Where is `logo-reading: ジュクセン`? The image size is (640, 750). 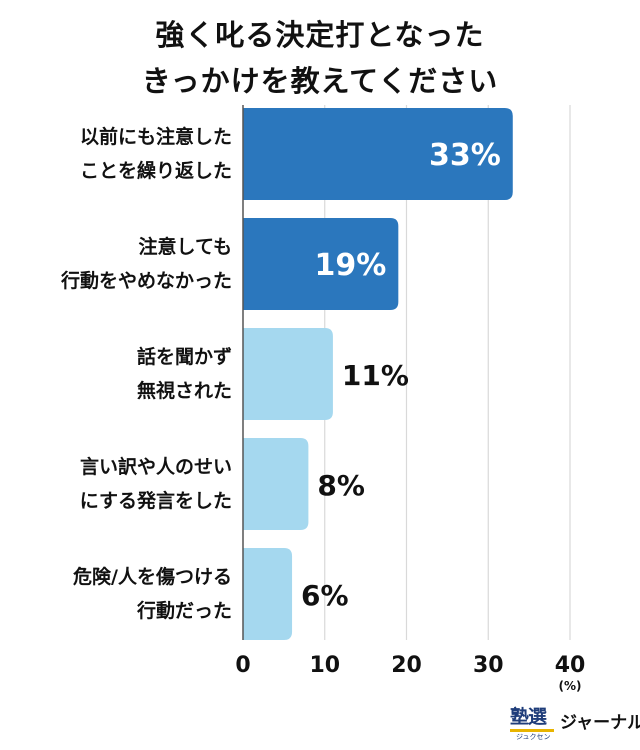 logo-reading: ジュクセン is located at coordinates (533, 737).